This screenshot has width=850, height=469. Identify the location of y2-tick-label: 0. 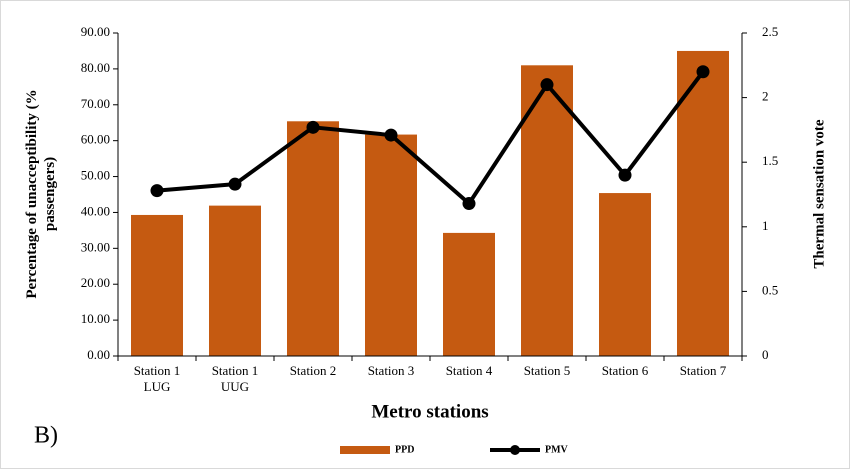
(765, 354).